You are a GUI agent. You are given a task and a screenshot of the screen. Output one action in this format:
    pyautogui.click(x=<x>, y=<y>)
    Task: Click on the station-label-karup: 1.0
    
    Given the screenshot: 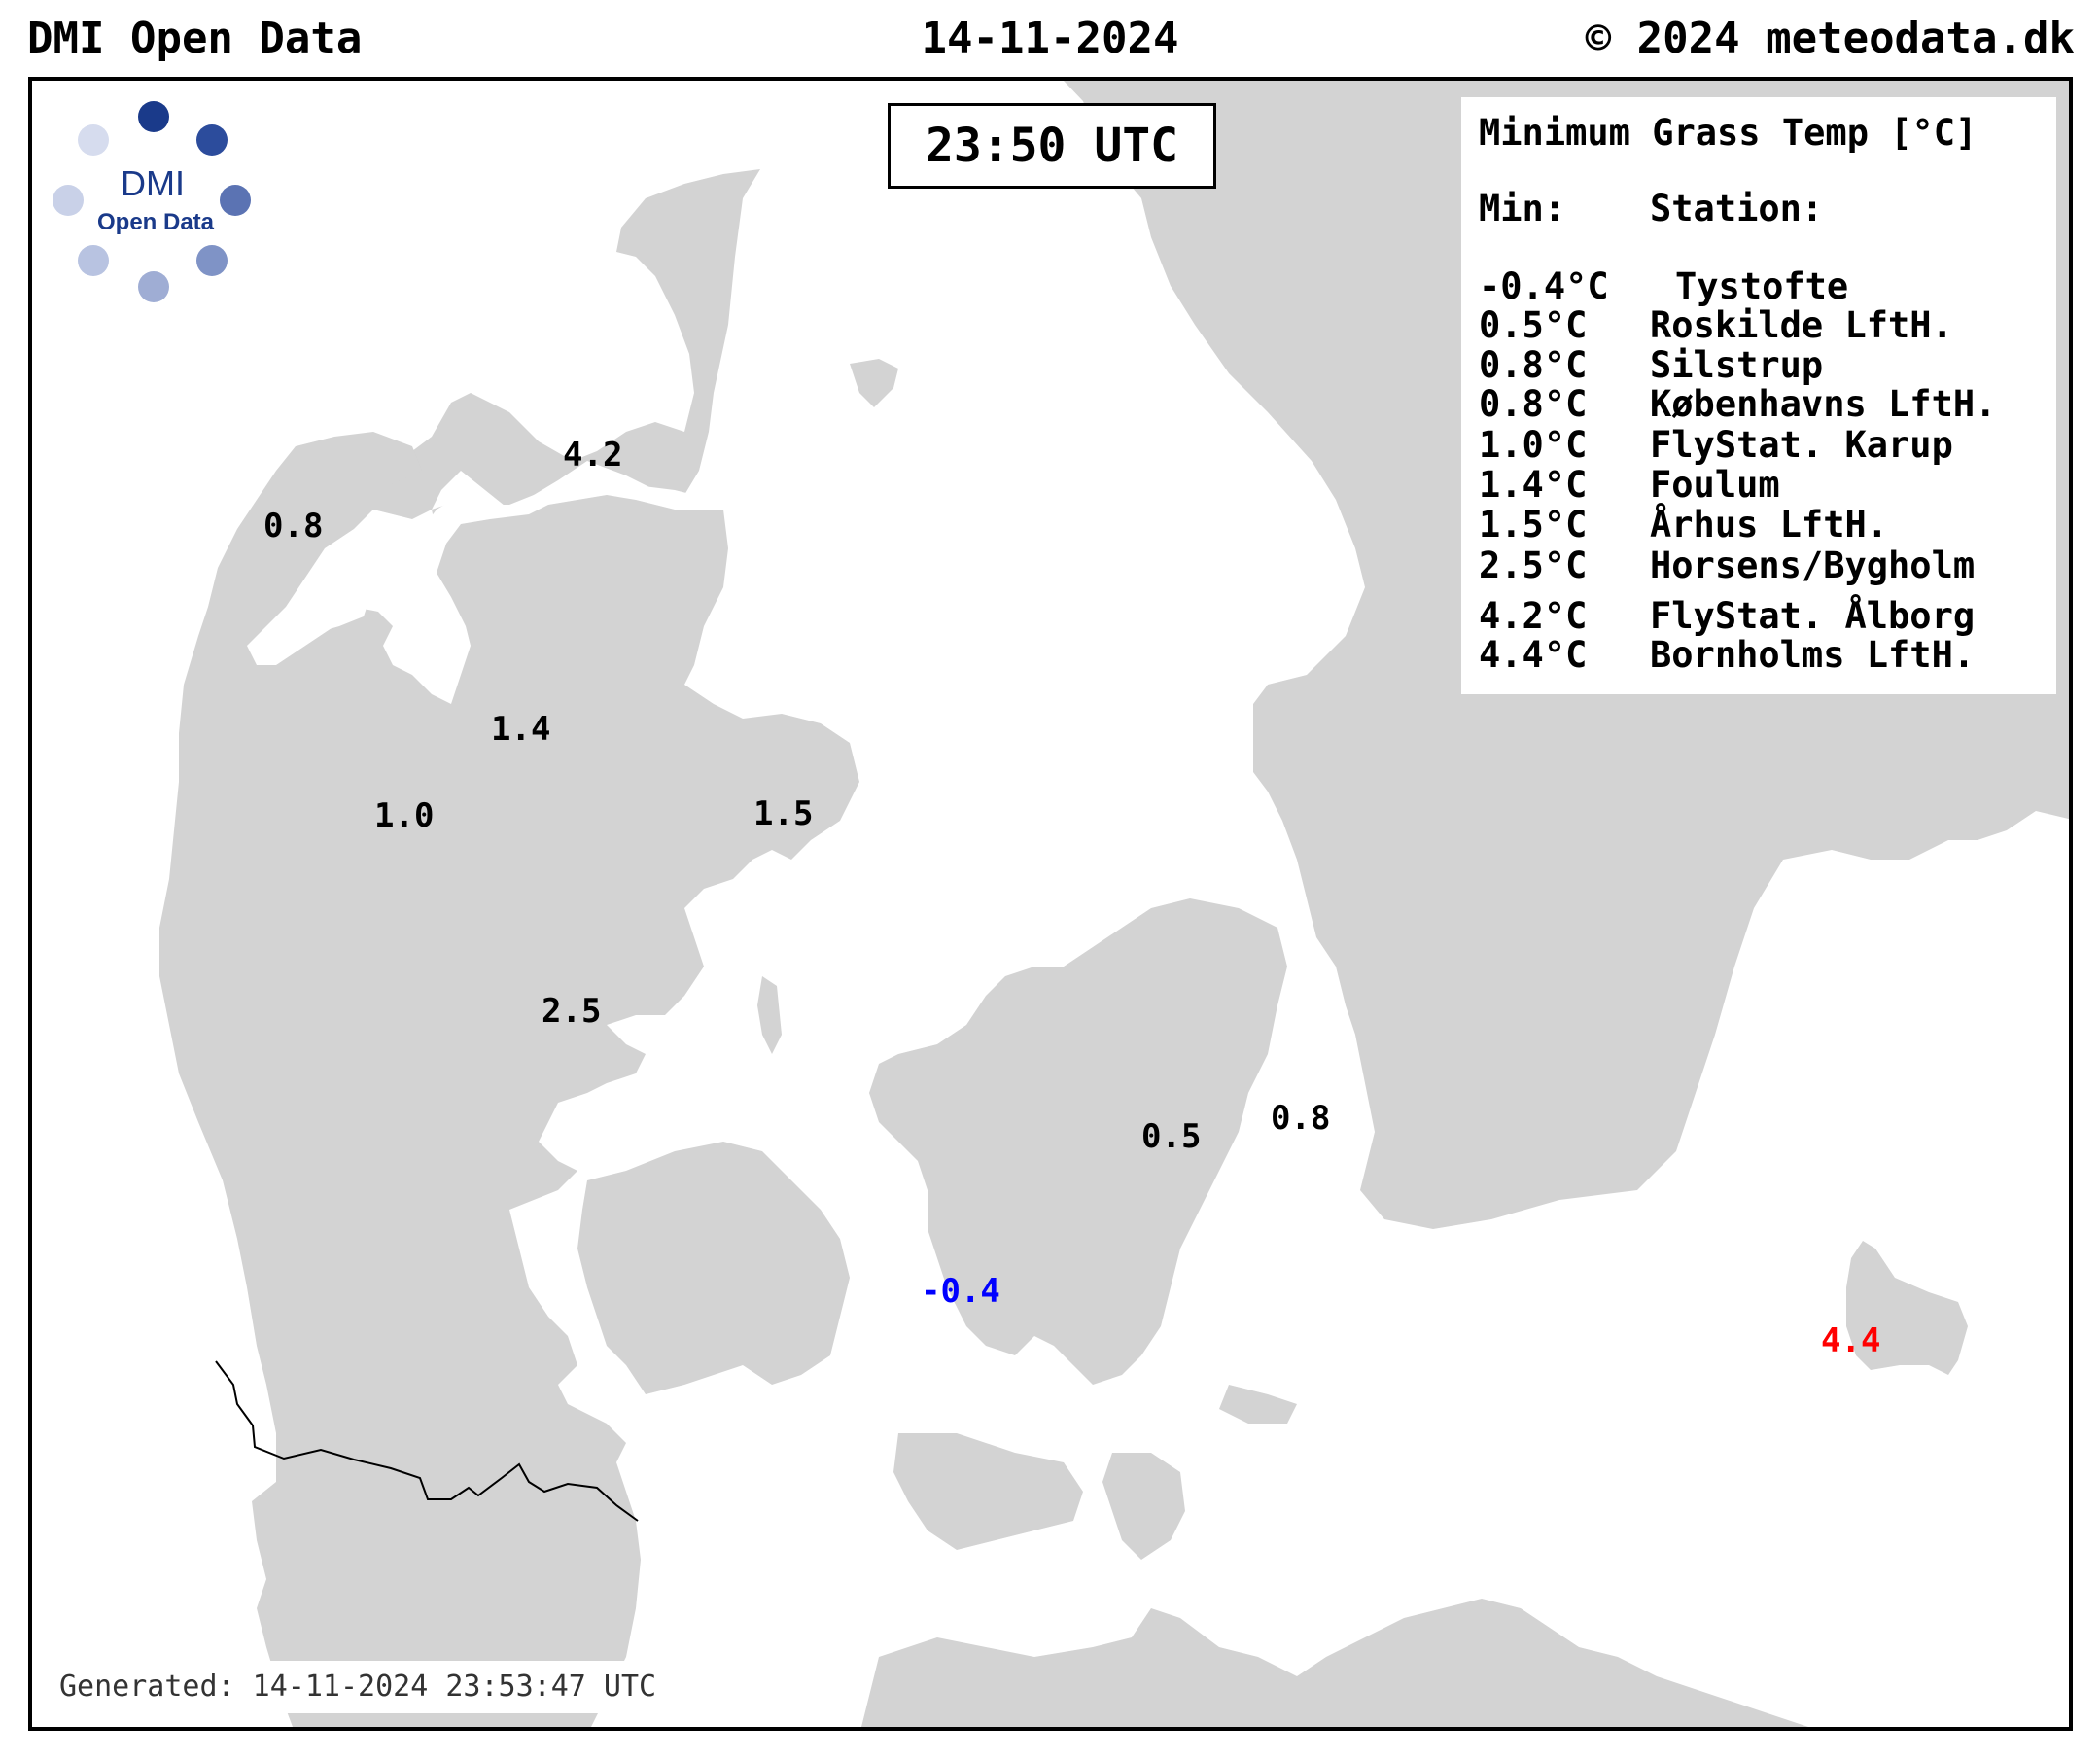 What is the action you would take?
    pyautogui.click(x=404, y=815)
    